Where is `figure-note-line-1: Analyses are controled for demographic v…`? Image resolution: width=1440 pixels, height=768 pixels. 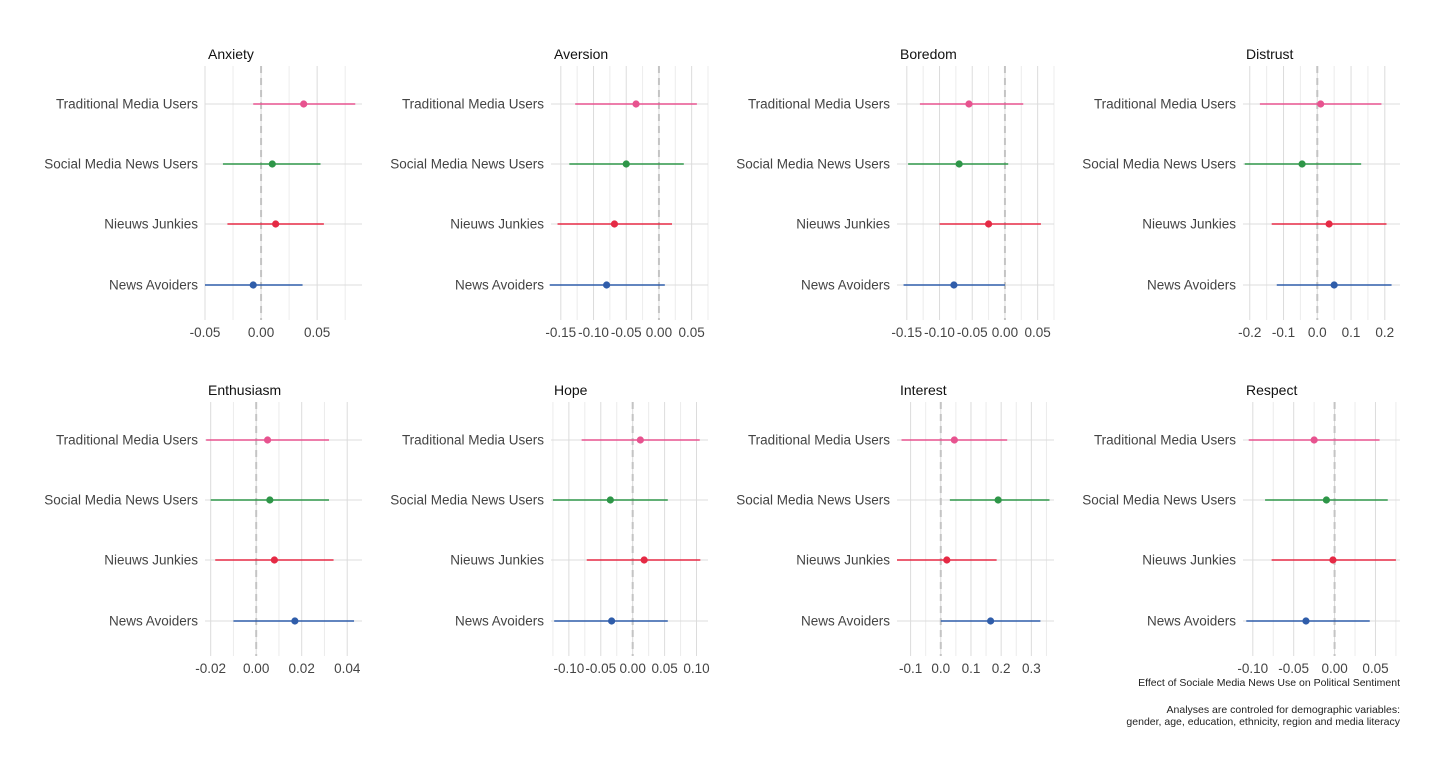
figure-note-line-1: Analyses are controled for demographic v… is located at coordinates (1283, 710).